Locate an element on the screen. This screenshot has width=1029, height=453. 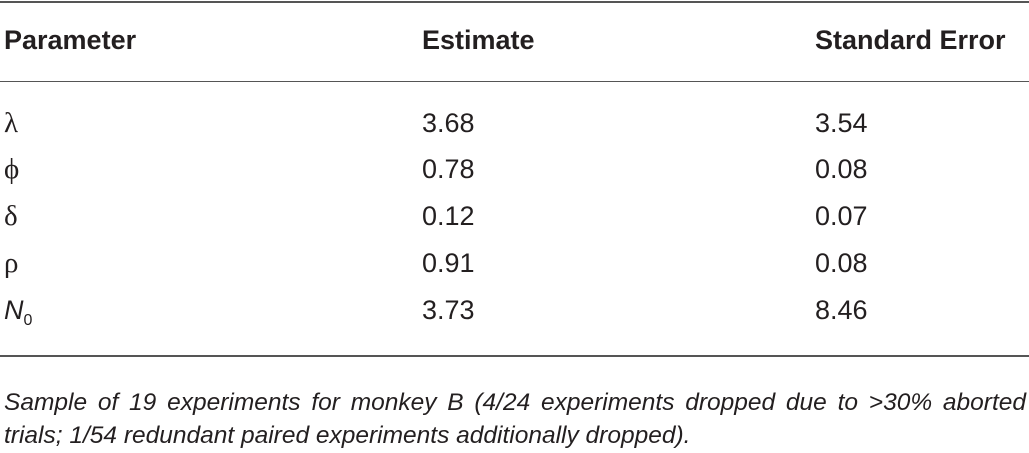
value-cell: 0.12 is located at coordinates (448, 216).